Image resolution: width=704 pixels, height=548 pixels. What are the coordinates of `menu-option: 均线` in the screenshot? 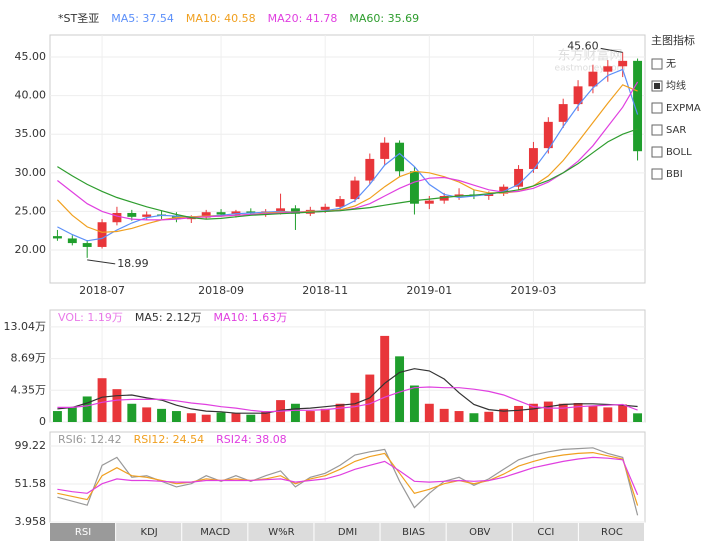 It's located at (676, 85).